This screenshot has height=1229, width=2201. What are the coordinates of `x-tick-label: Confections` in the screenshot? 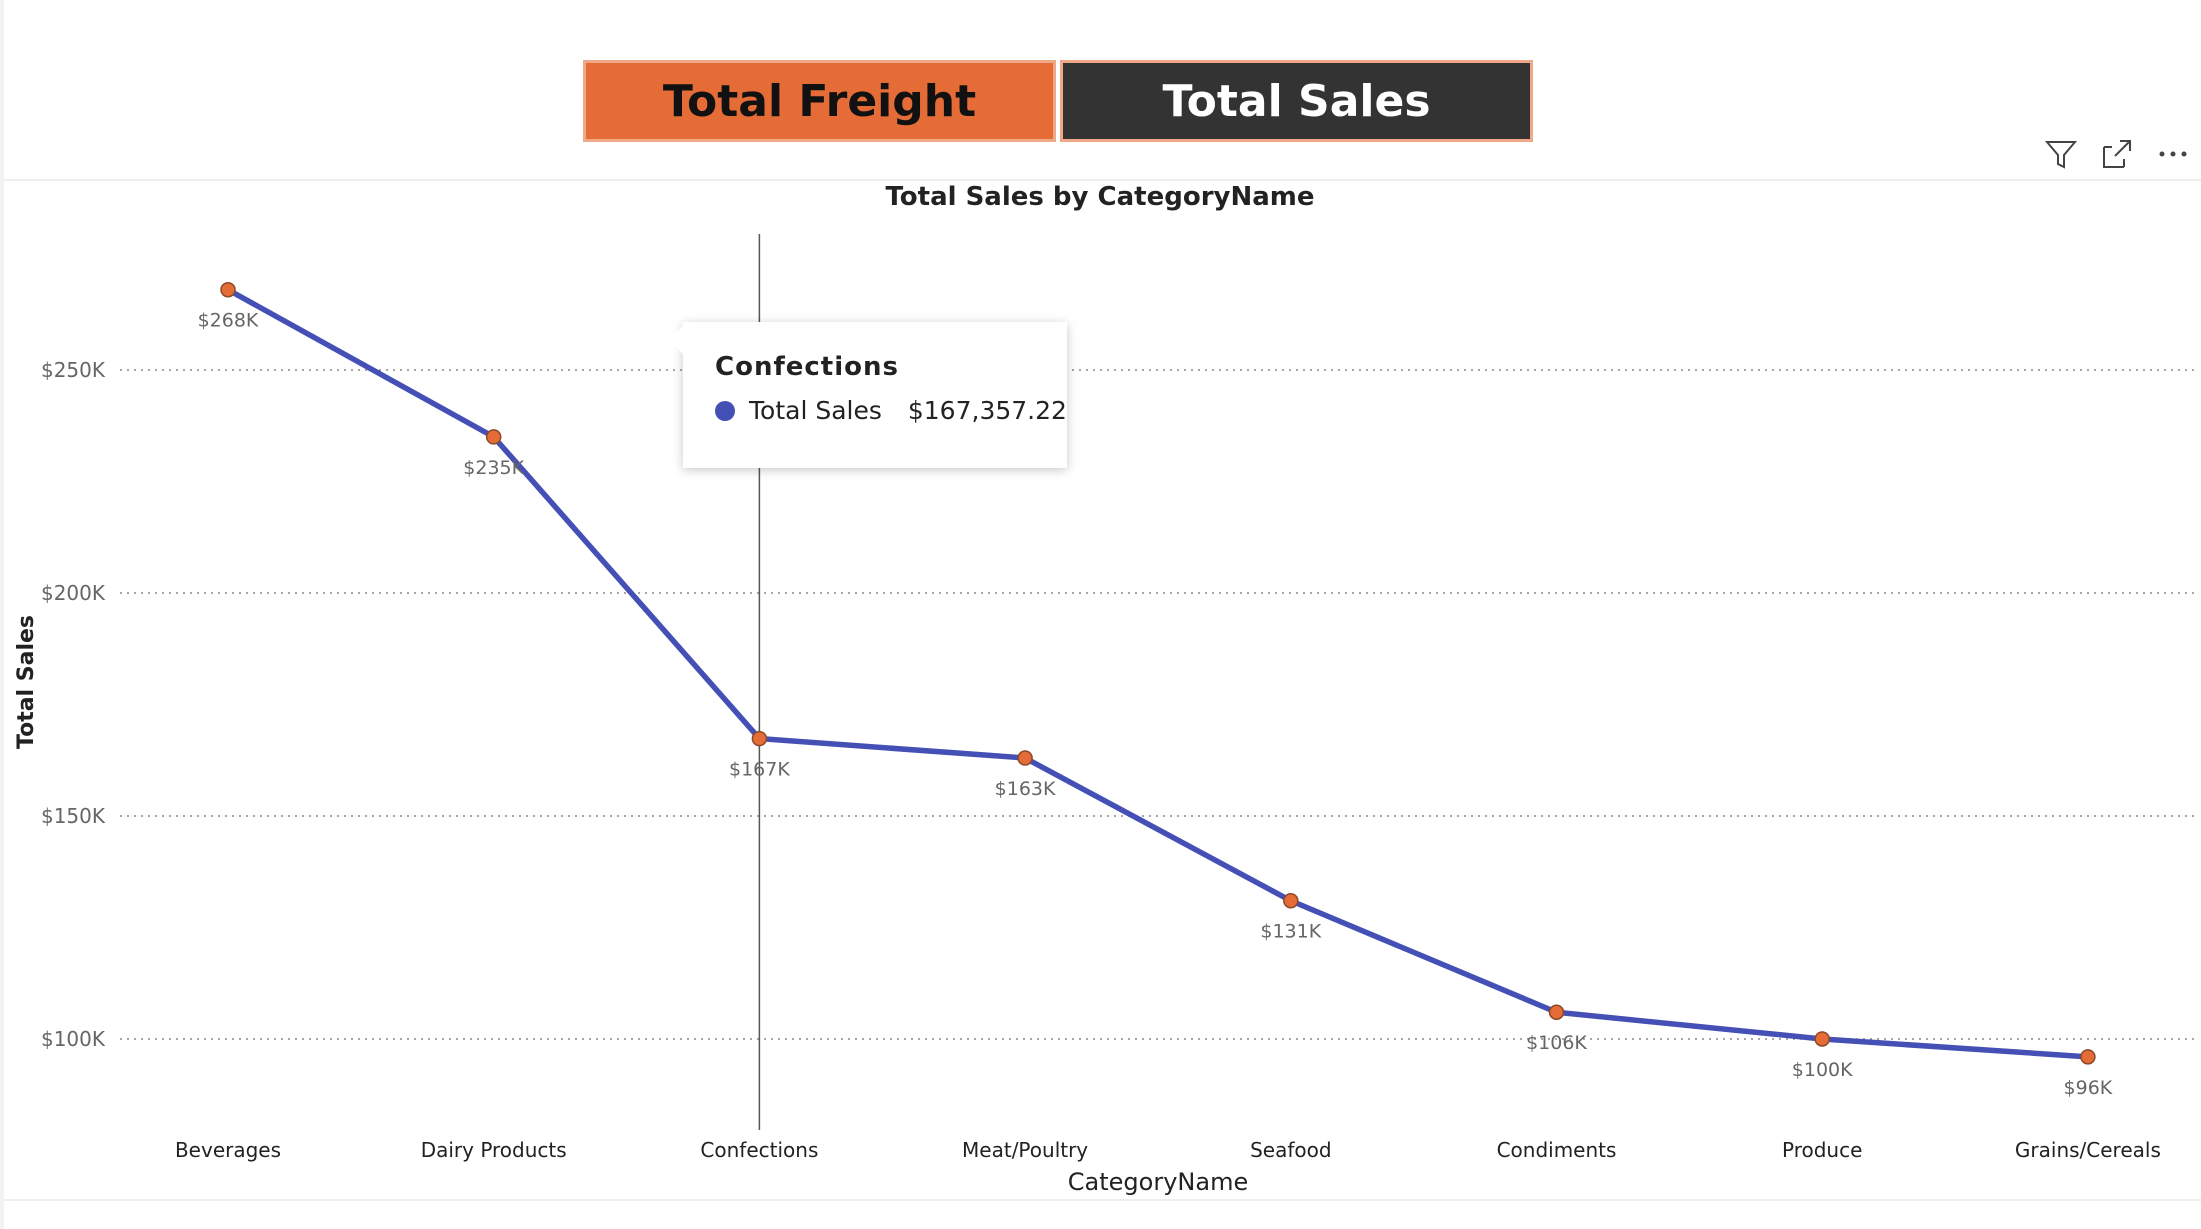 It's located at (759, 1150).